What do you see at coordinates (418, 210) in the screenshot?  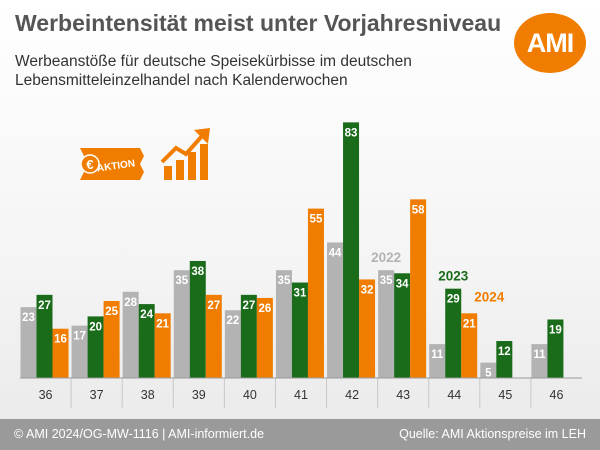 I see `data-label-2024-kw43: 58` at bounding box center [418, 210].